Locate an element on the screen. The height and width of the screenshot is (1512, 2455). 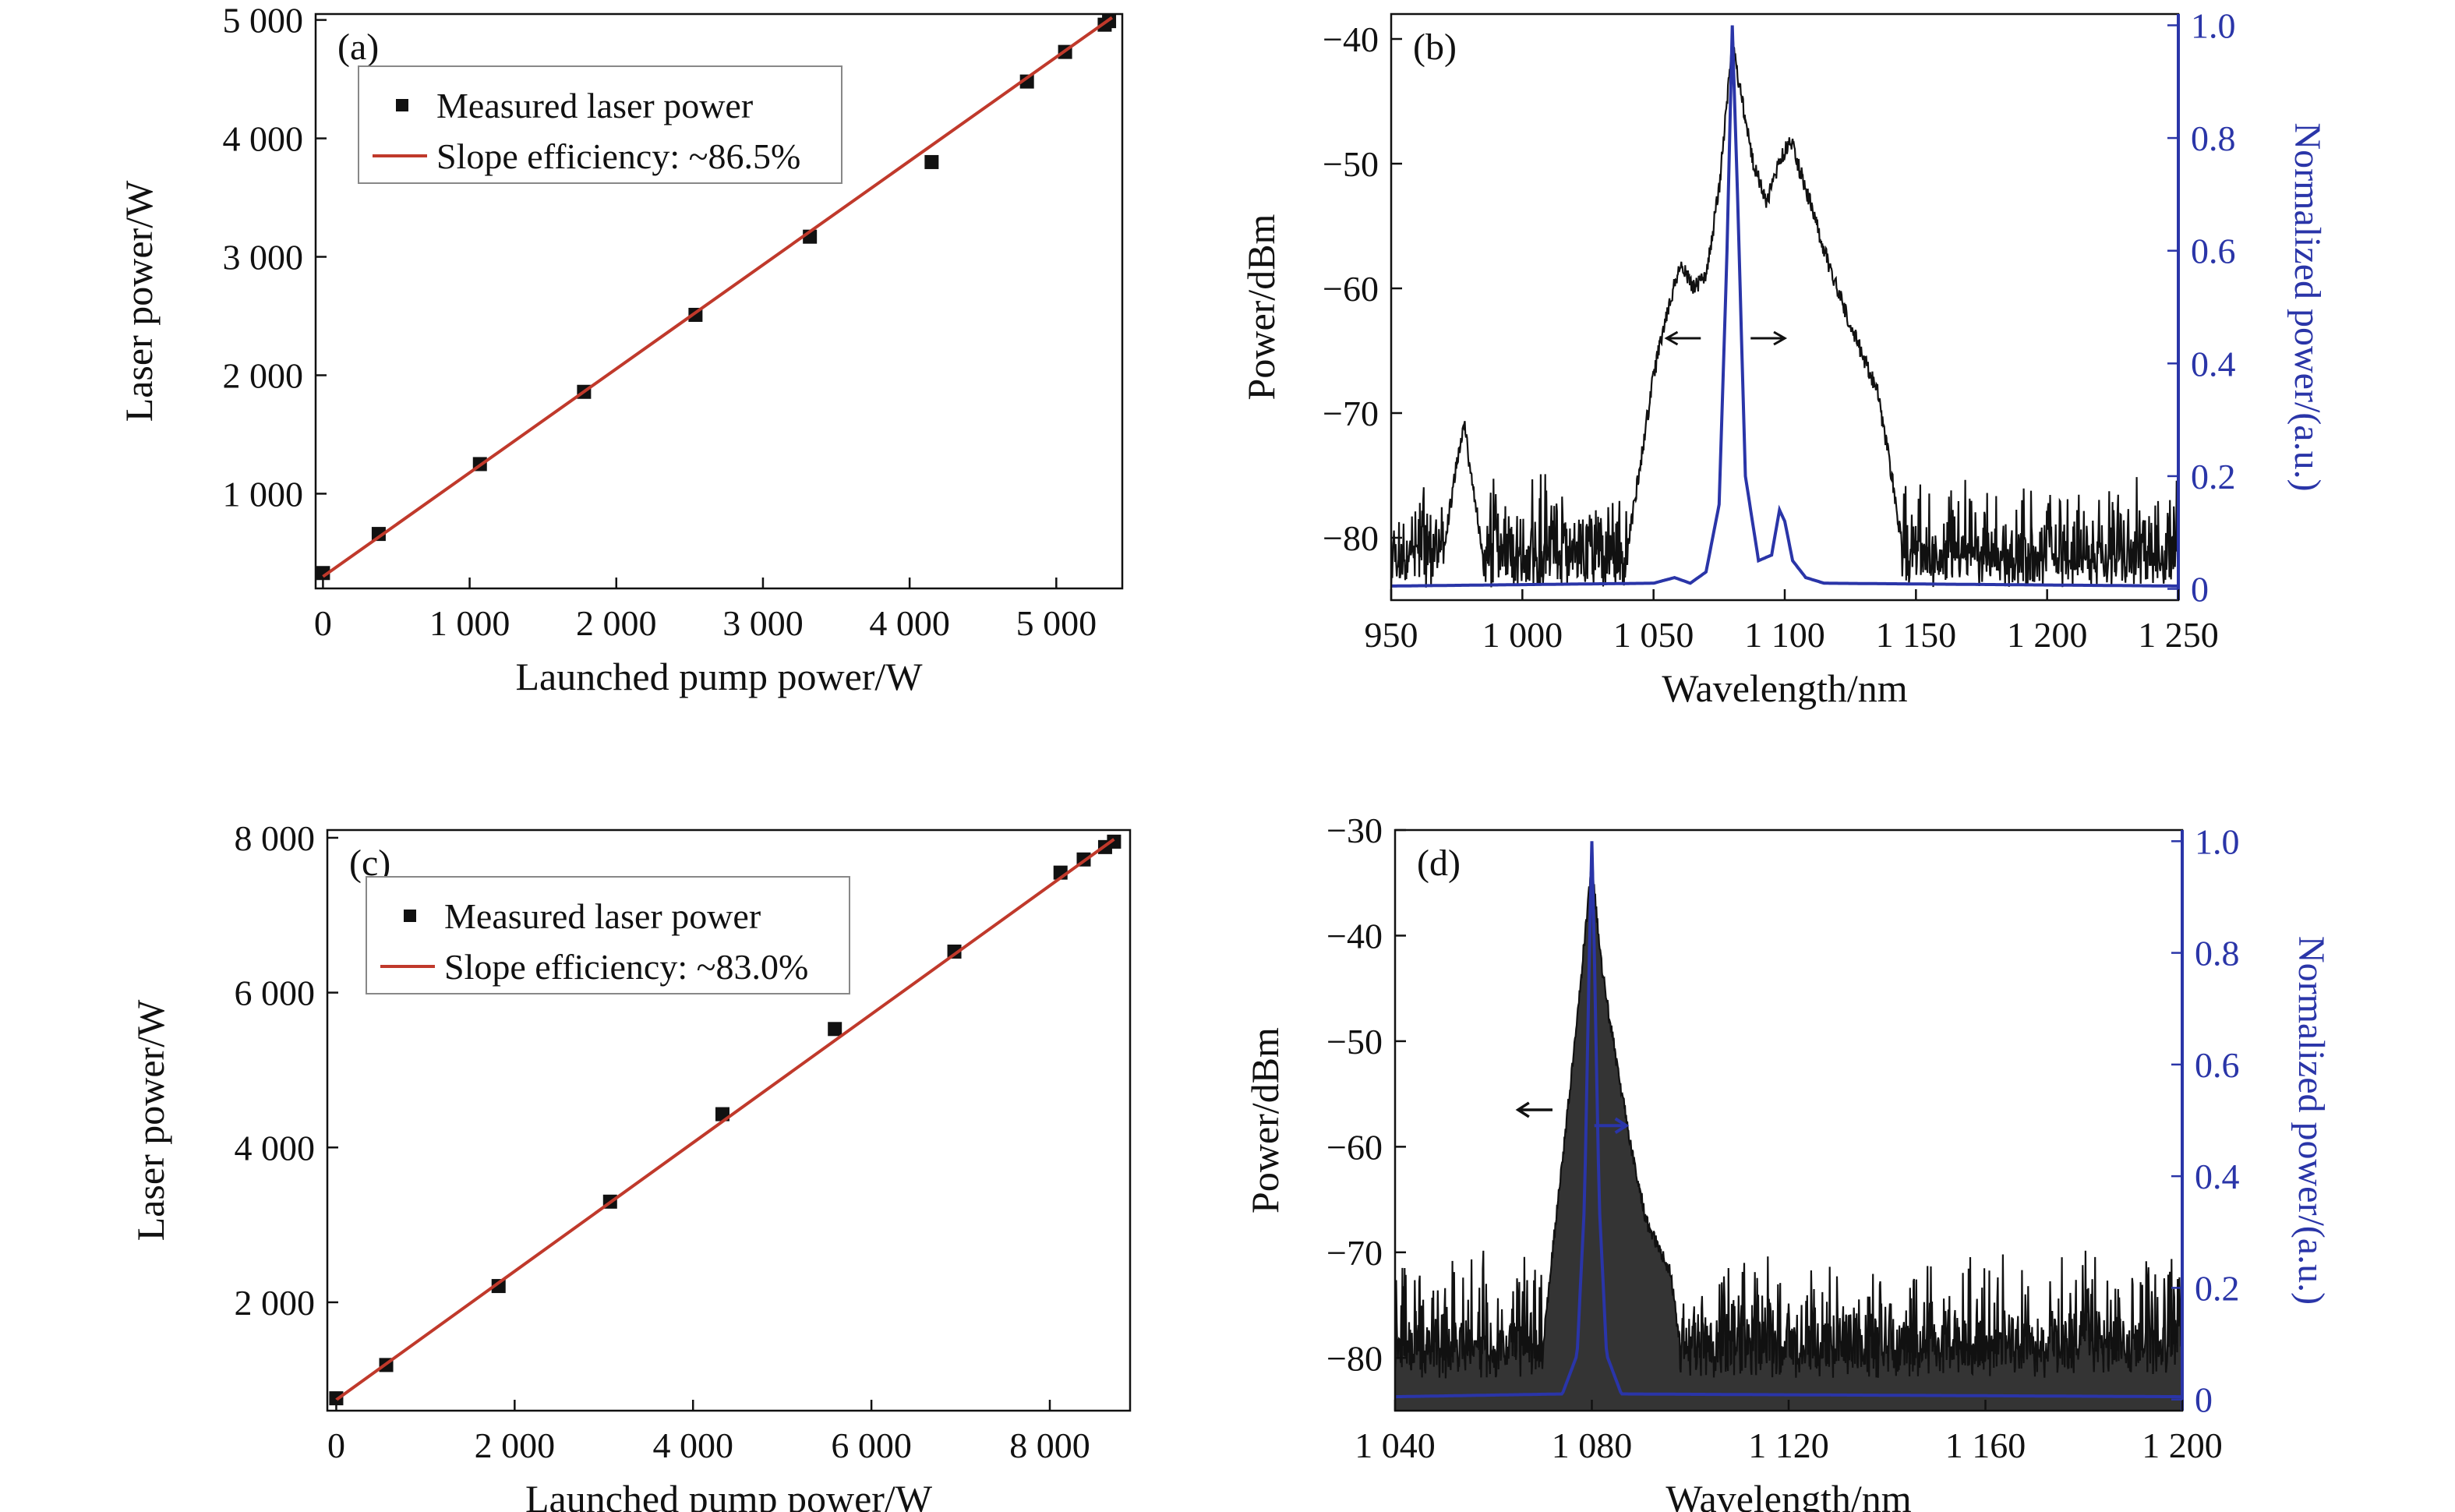
y-tick-label: 1 000 is located at coordinates (263, 494).